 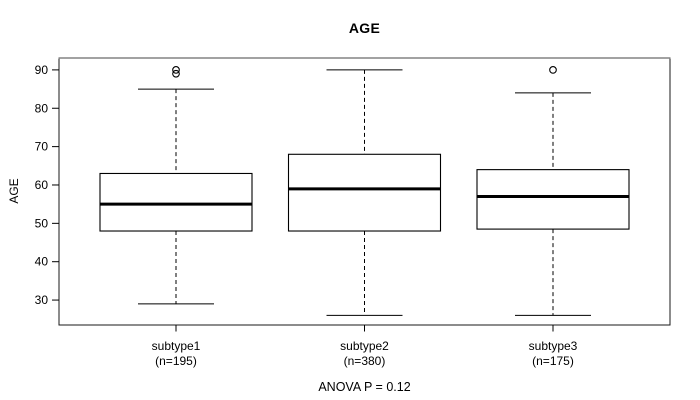 I want to click on y-tick-label: 70, so click(x=42, y=147).